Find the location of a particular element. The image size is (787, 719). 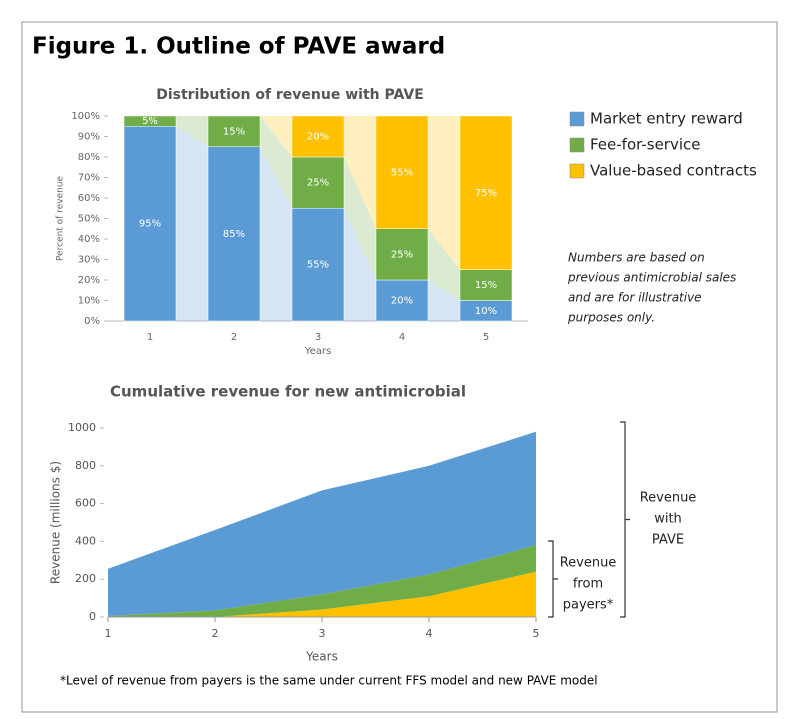

y-tick-label: 70% is located at coordinates (89, 178).